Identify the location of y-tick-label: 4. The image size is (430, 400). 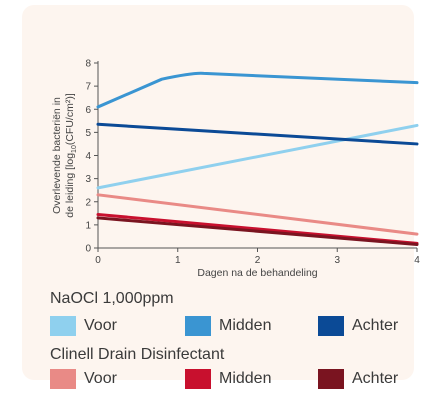
(88, 156).